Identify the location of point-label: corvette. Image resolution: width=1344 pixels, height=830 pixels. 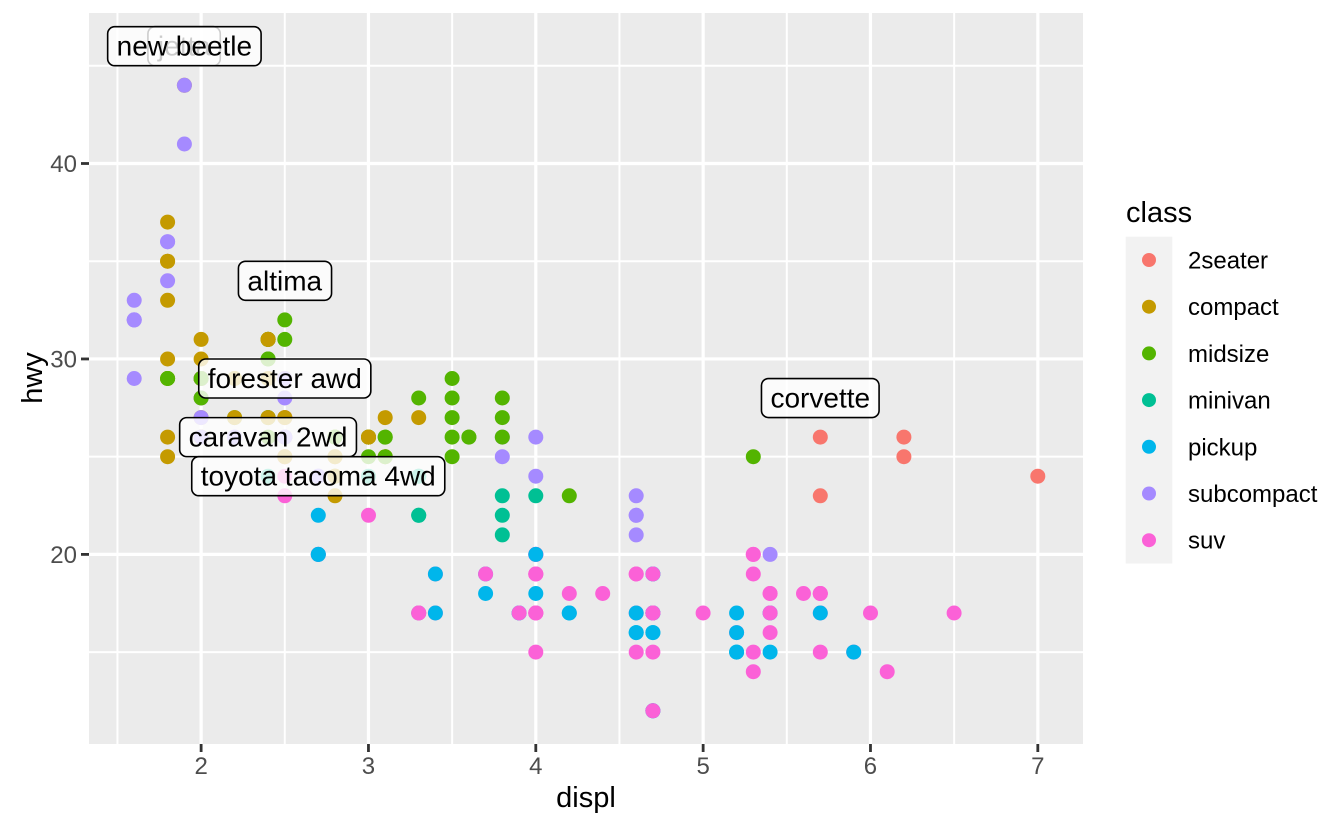
(820, 398).